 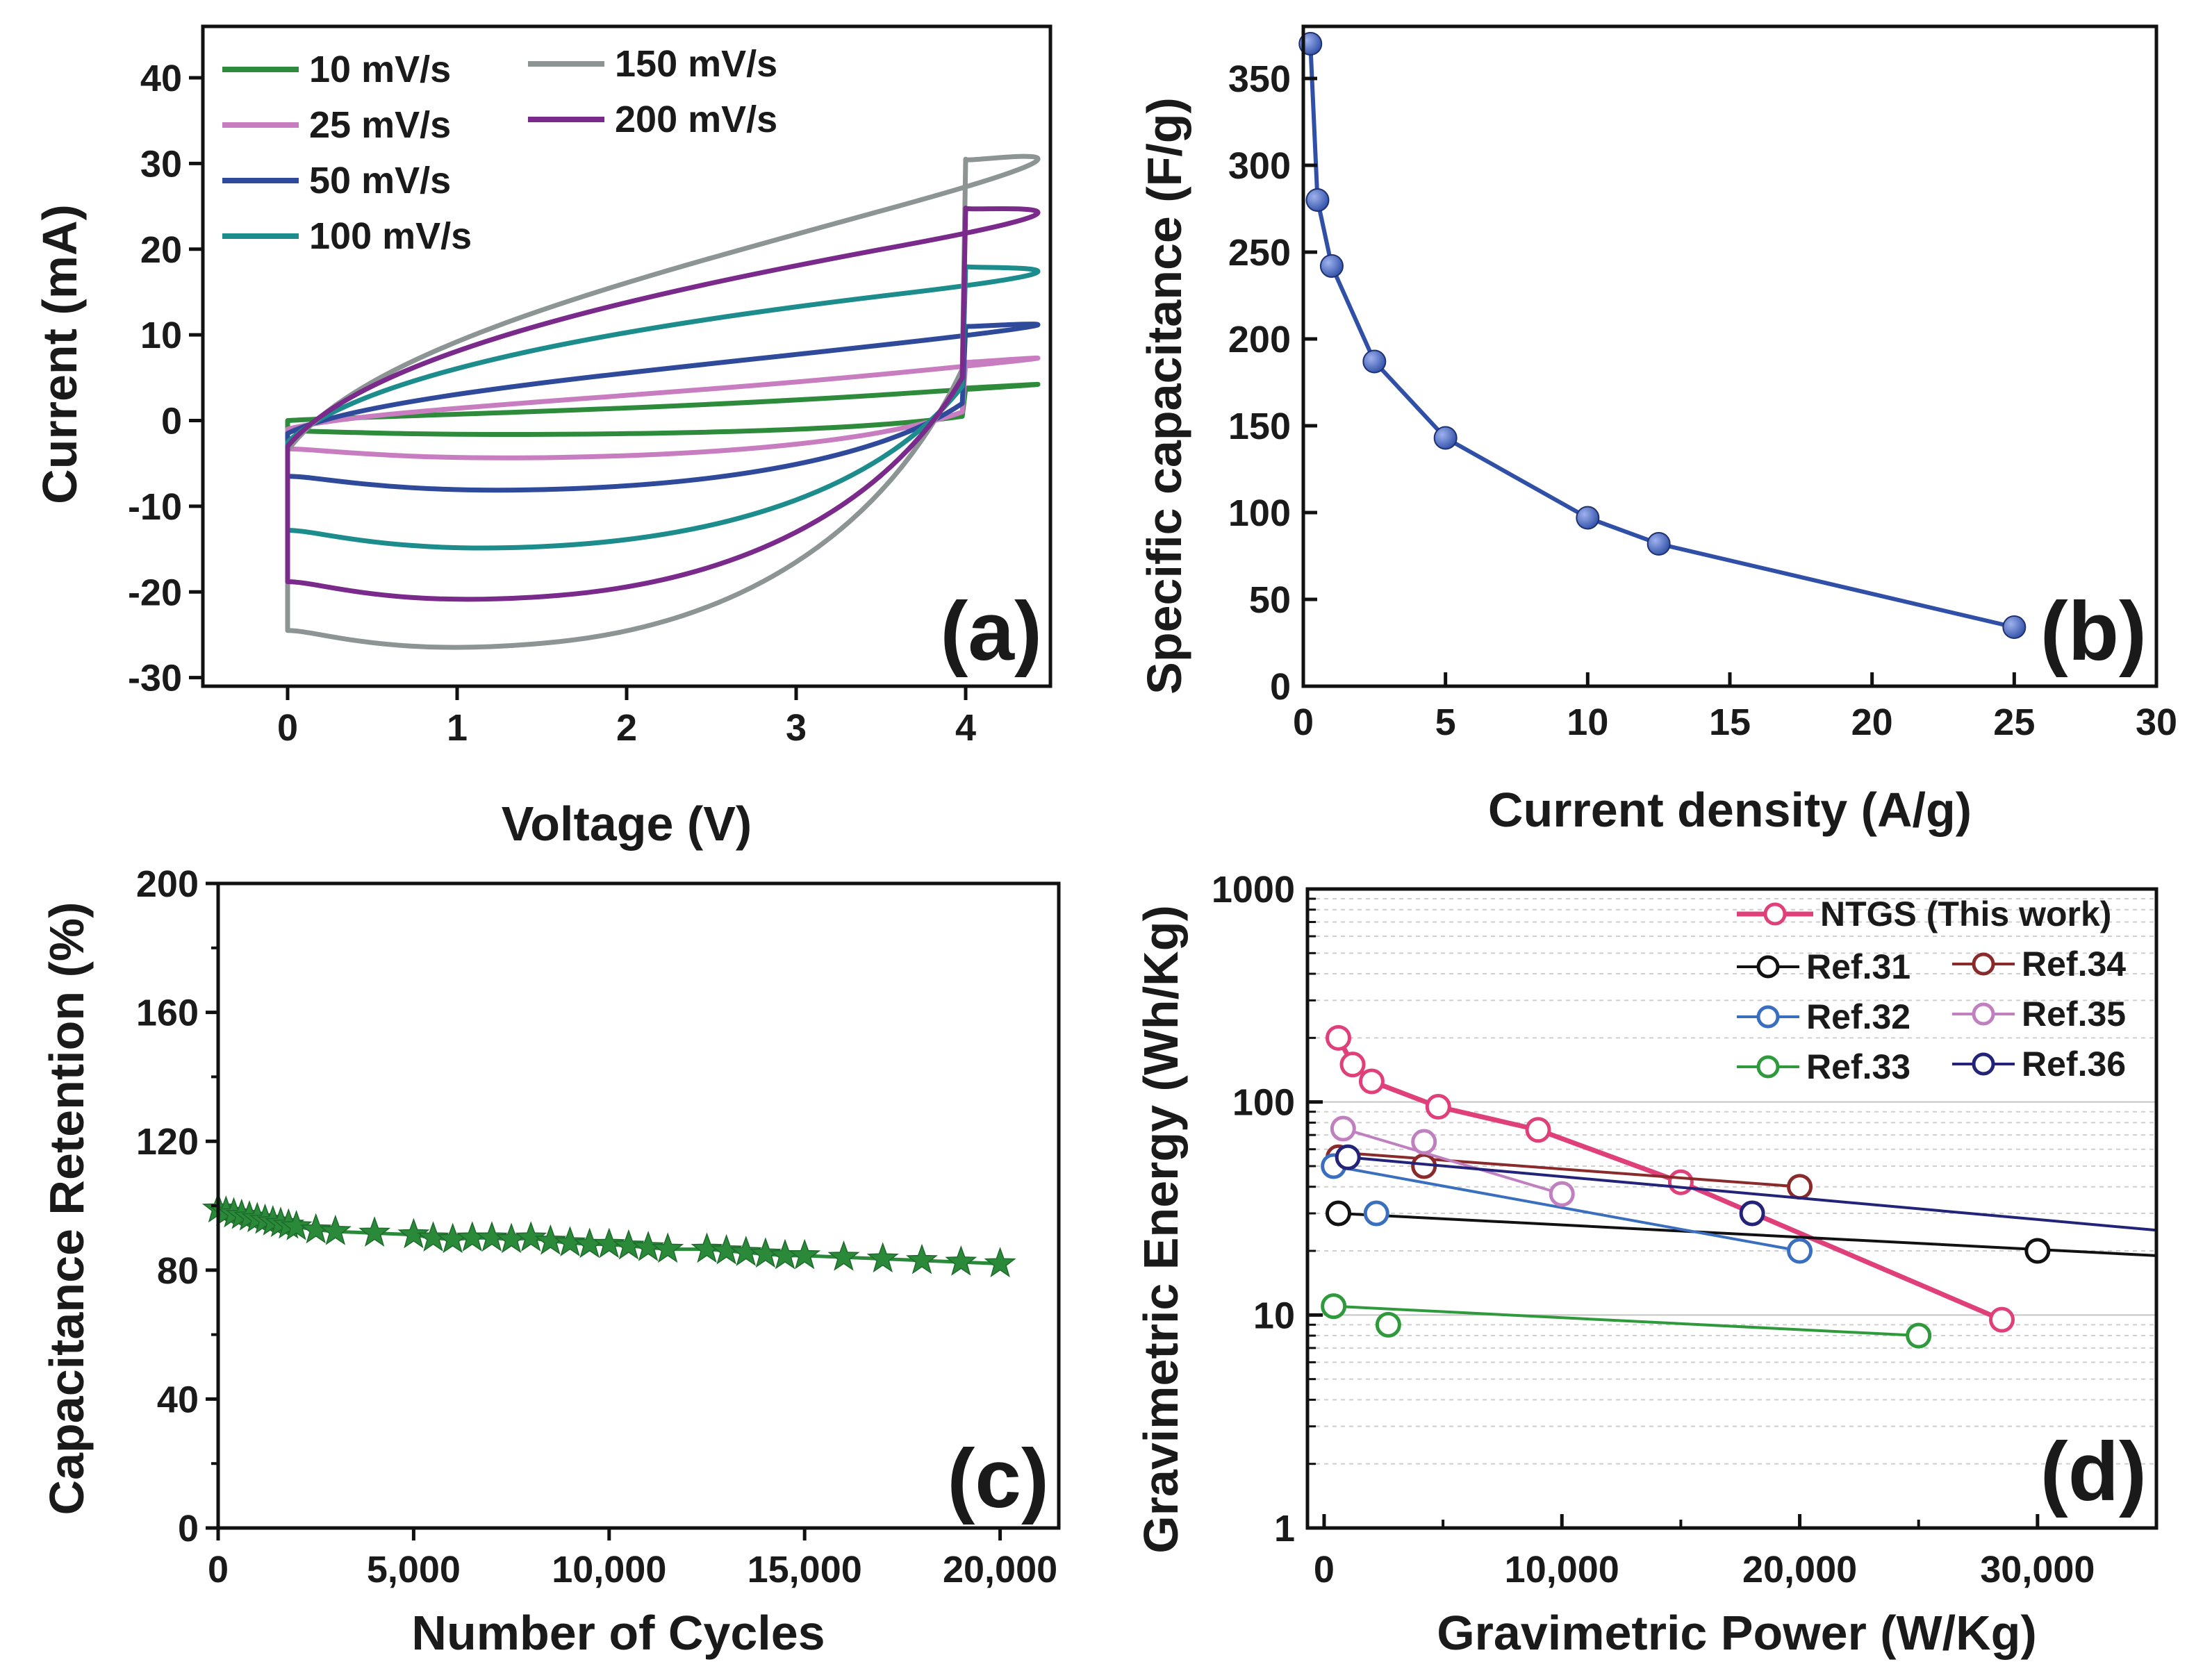 I want to click on panel-b-xtick-label: 10, so click(x=1588, y=722).